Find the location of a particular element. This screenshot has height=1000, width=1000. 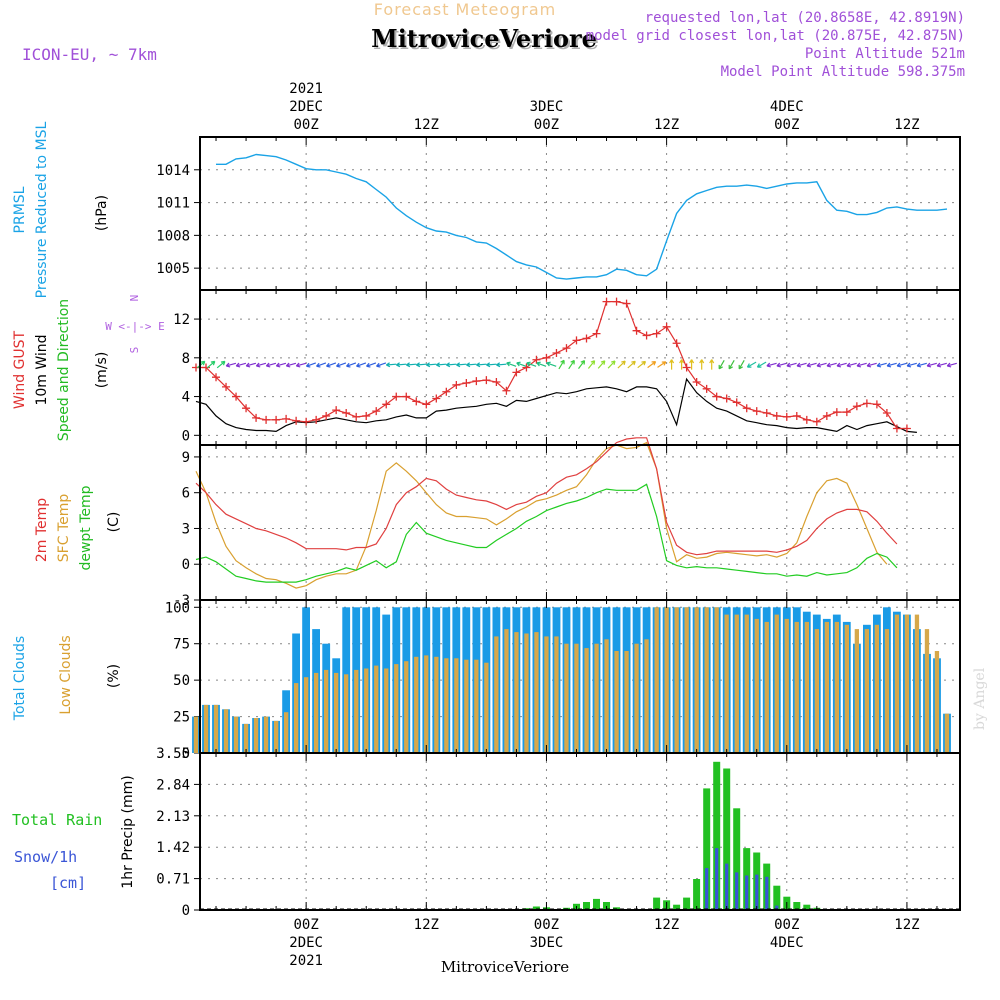

temp-labels: 2m Temp SFC Temp dewpt Temp (C) is located at coordinates (78, 527).